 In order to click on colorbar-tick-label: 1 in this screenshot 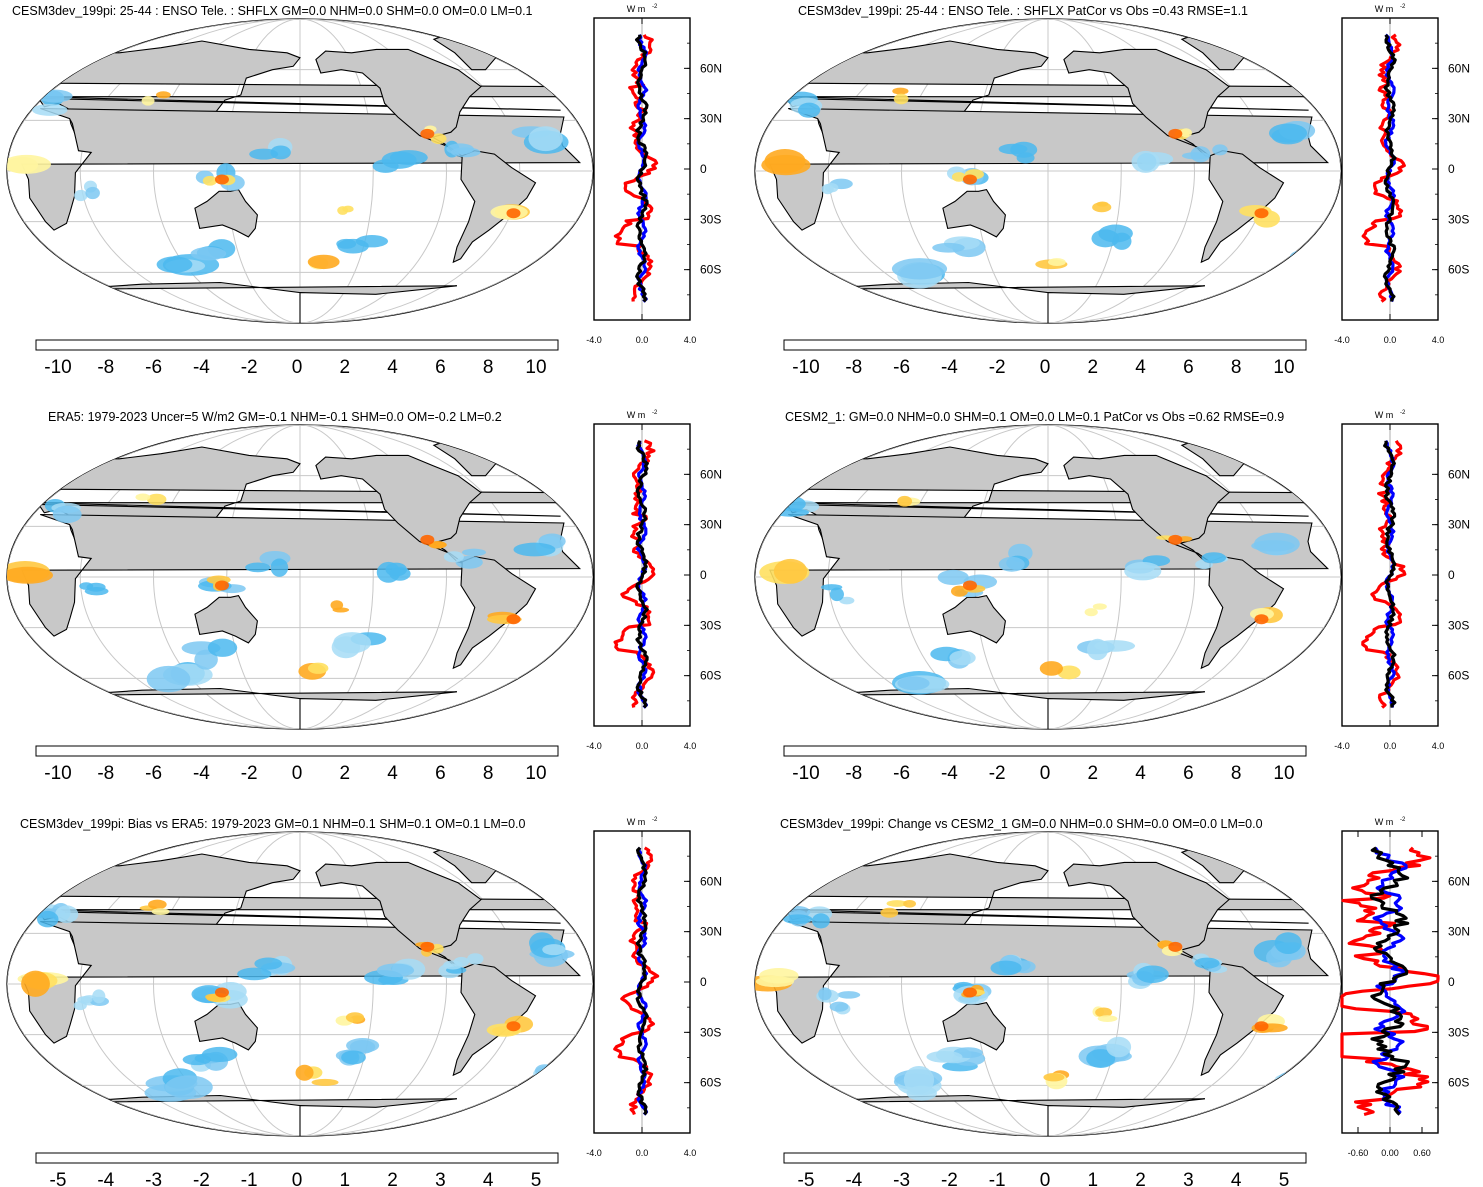, I will do `click(1093, 1178)`.